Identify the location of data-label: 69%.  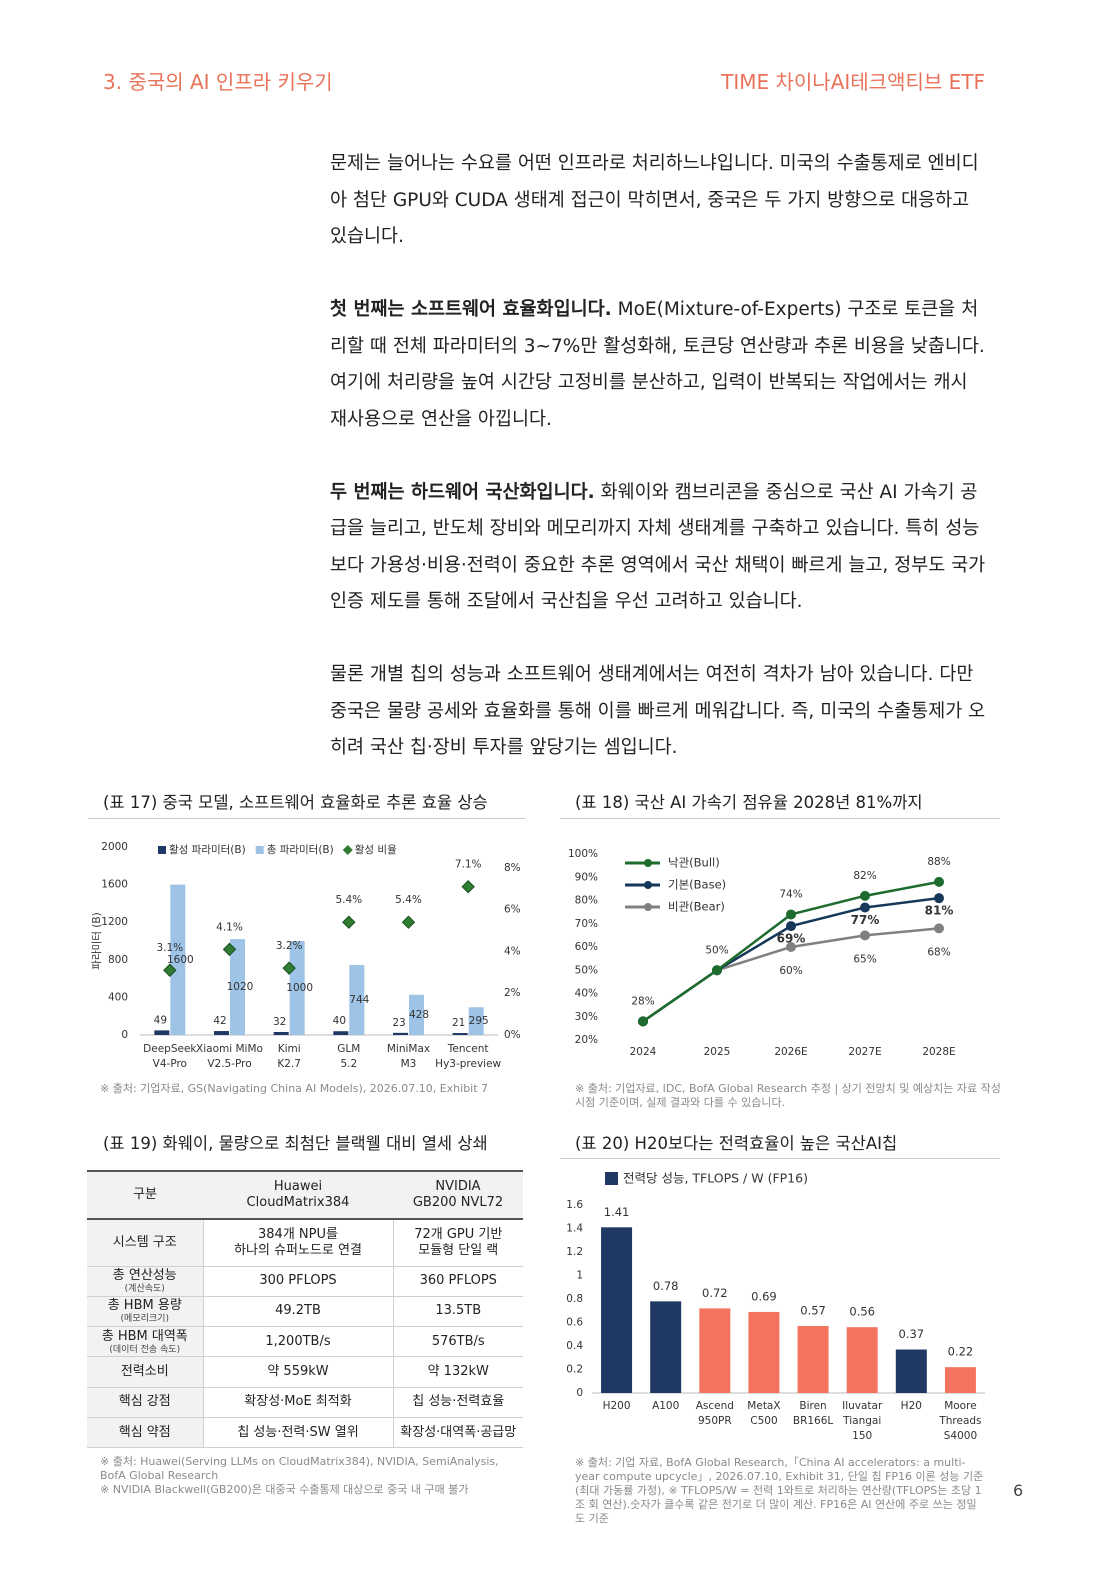
(791, 939).